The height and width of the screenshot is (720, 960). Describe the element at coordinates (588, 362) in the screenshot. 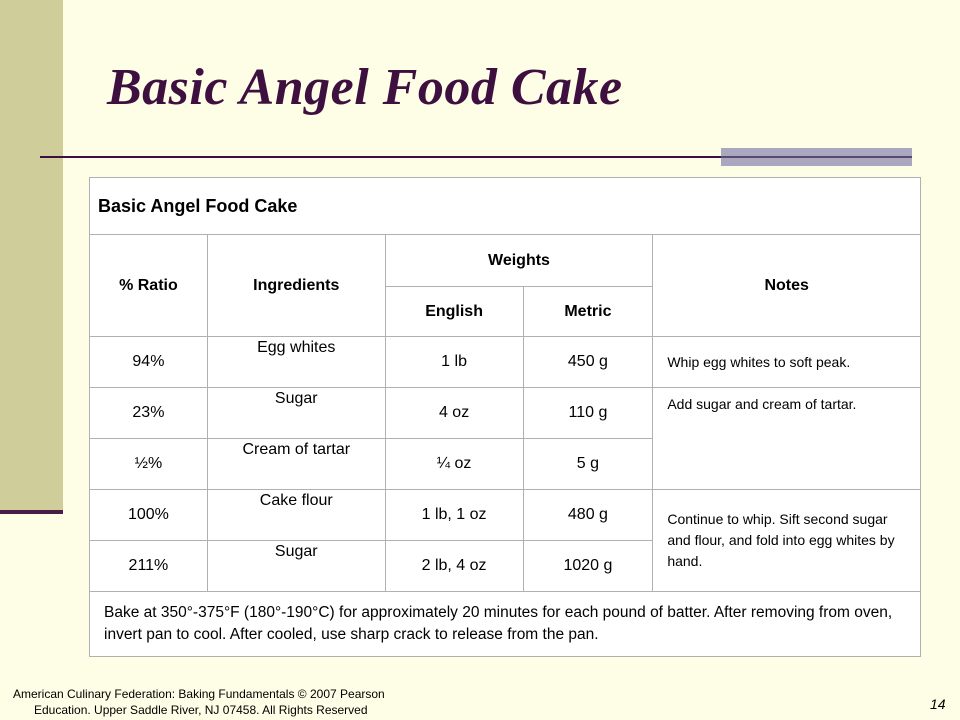

I see `metric-weight-cell: 450 g` at that location.